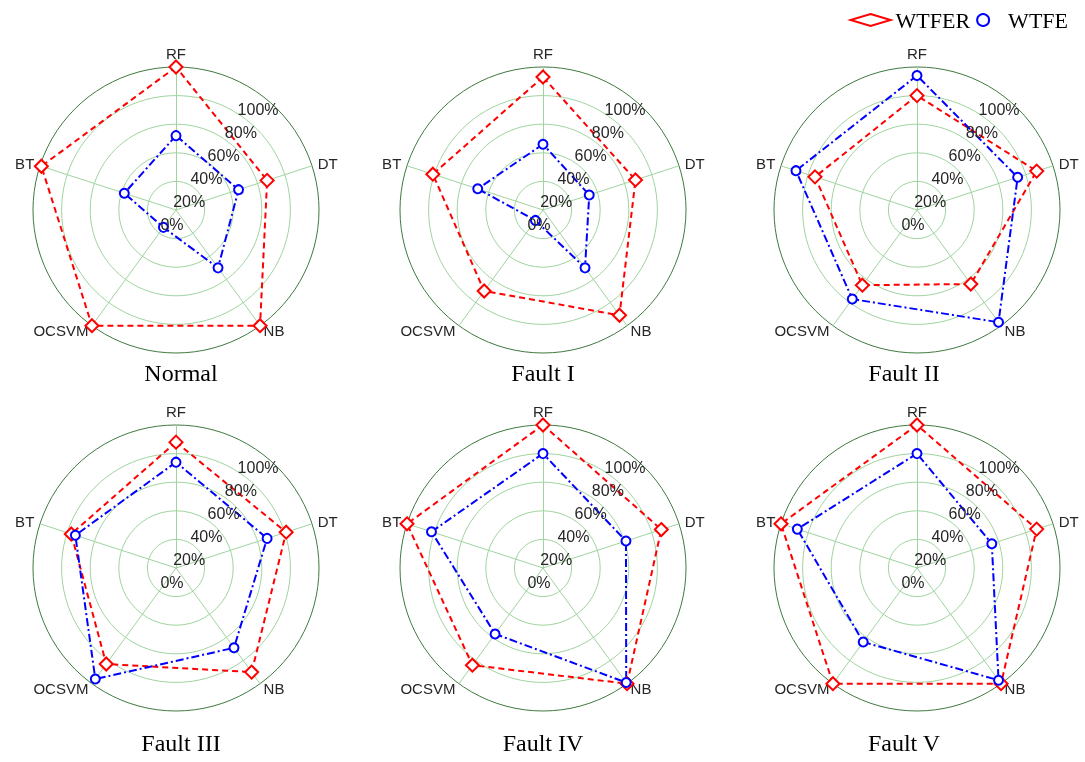 This screenshot has height=762, width=1085. What do you see at coordinates (933, 20) in the screenshot?
I see `legend-label: WTFER` at bounding box center [933, 20].